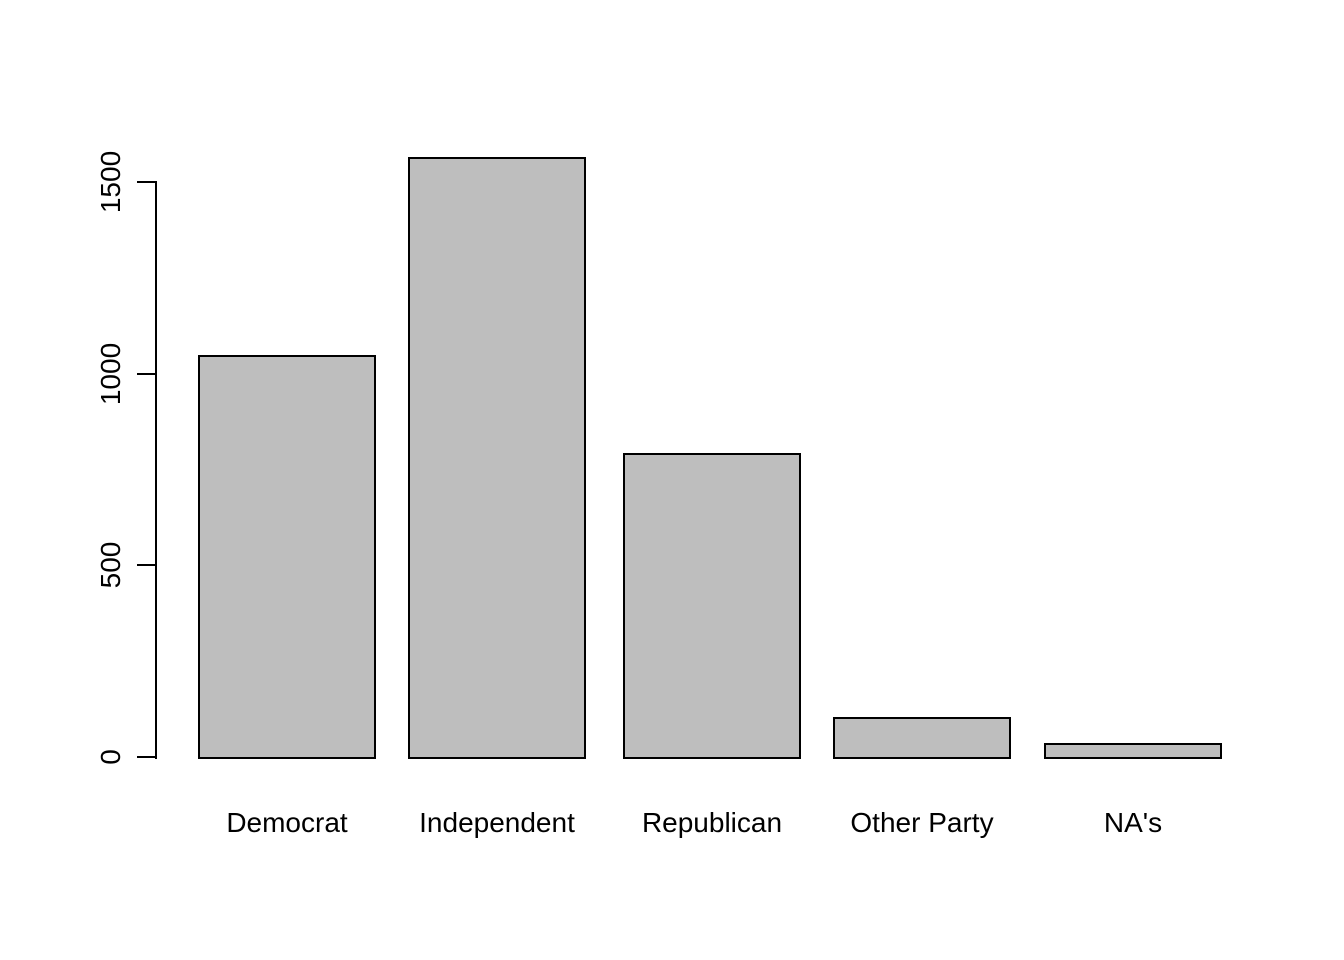  I want to click on y-axis-tick-label: 500, so click(110, 565).